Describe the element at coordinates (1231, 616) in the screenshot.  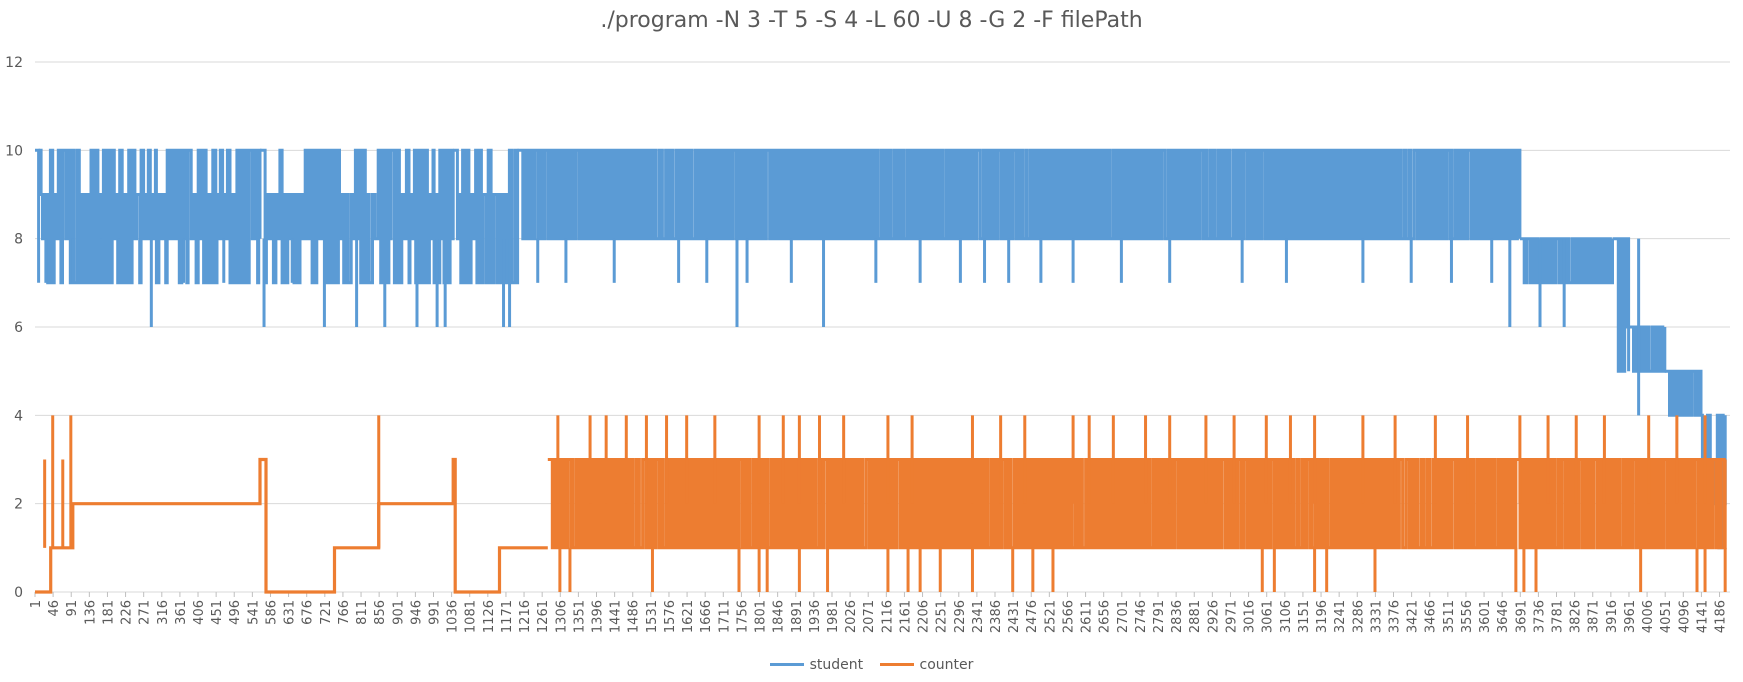
I see `x-tick-label: 2971` at that location.